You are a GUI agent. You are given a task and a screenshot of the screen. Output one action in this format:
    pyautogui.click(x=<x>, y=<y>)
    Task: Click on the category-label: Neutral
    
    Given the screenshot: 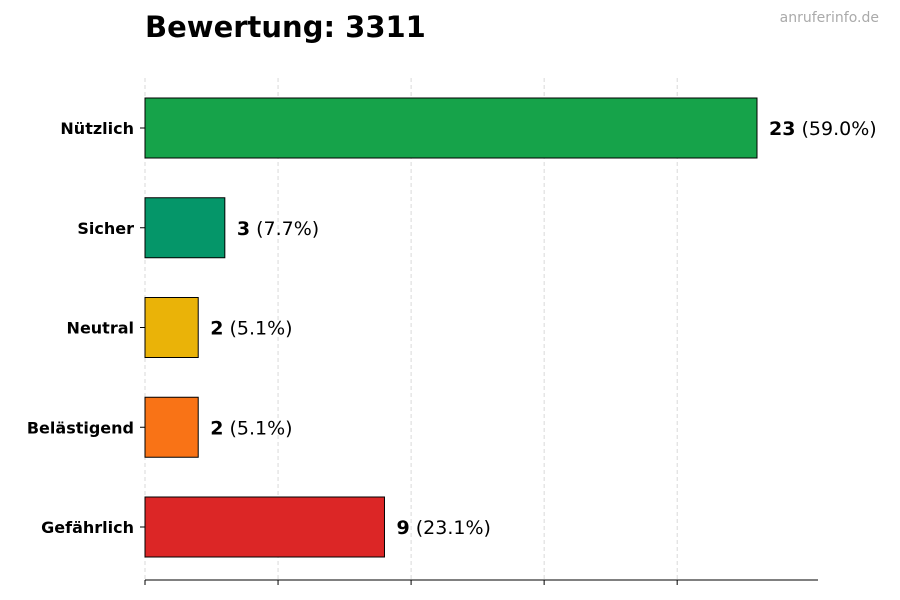 What is the action you would take?
    pyautogui.click(x=100, y=328)
    